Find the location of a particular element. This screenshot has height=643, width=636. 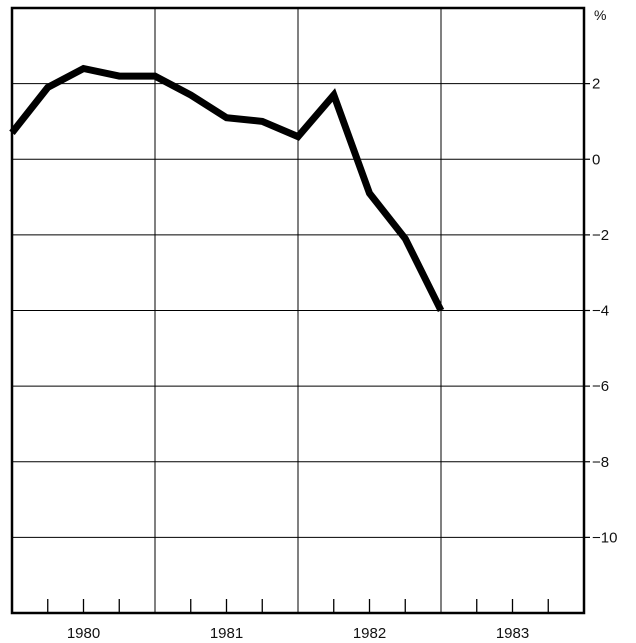

x-tick-label: 1981 is located at coordinates (226, 633).